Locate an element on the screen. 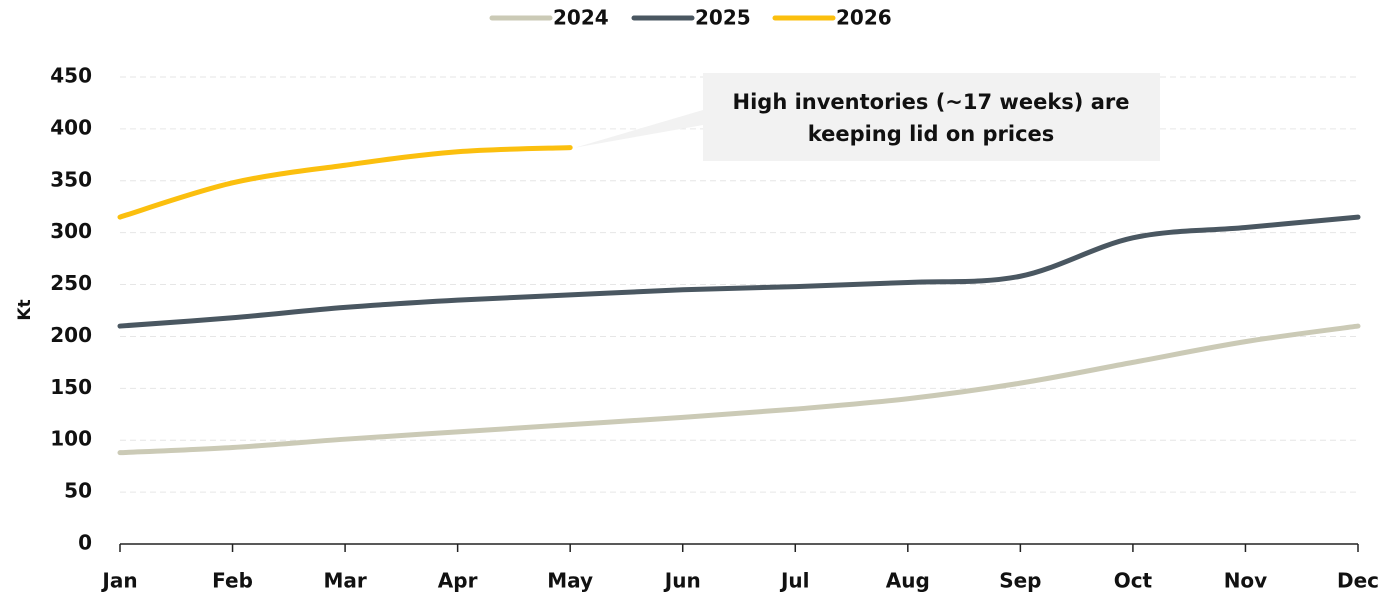 Image resolution: width=1386 pixels, height=599 pixels. annotation-pointer is located at coordinates (639, 129).